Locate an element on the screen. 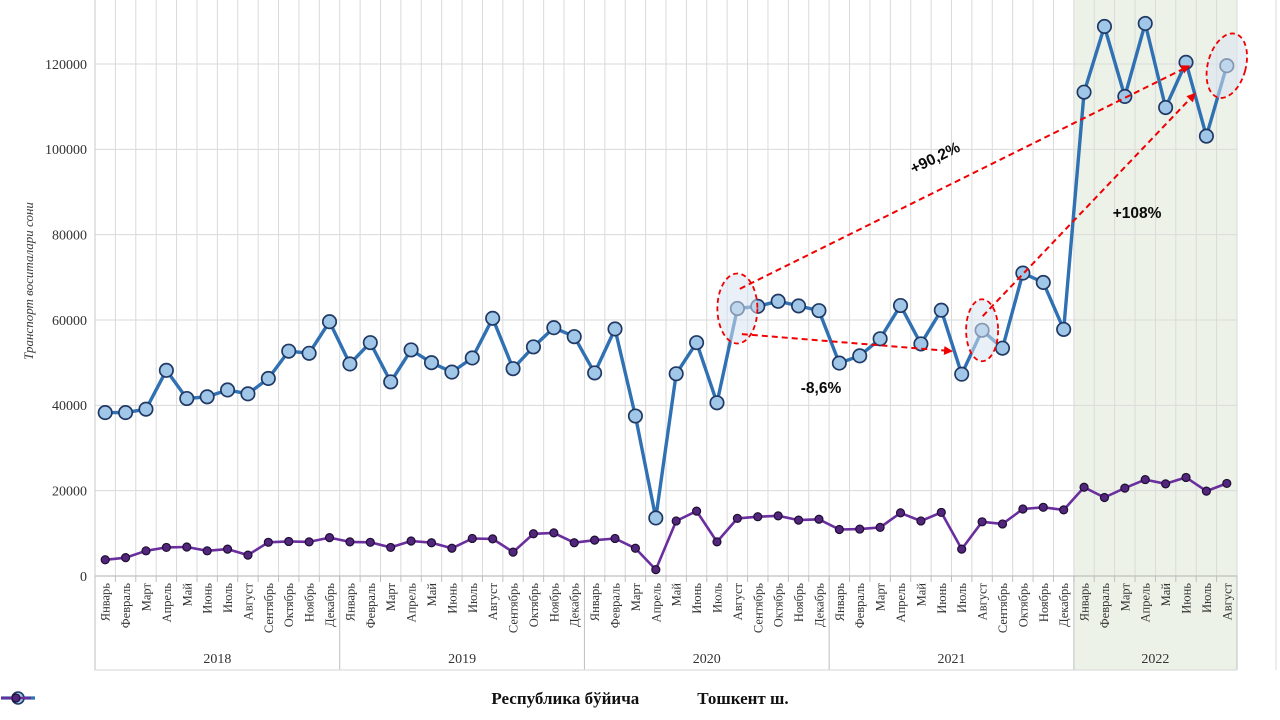 The width and height of the screenshot is (1280, 720). y-tick-label: 120000 is located at coordinates (66, 65).